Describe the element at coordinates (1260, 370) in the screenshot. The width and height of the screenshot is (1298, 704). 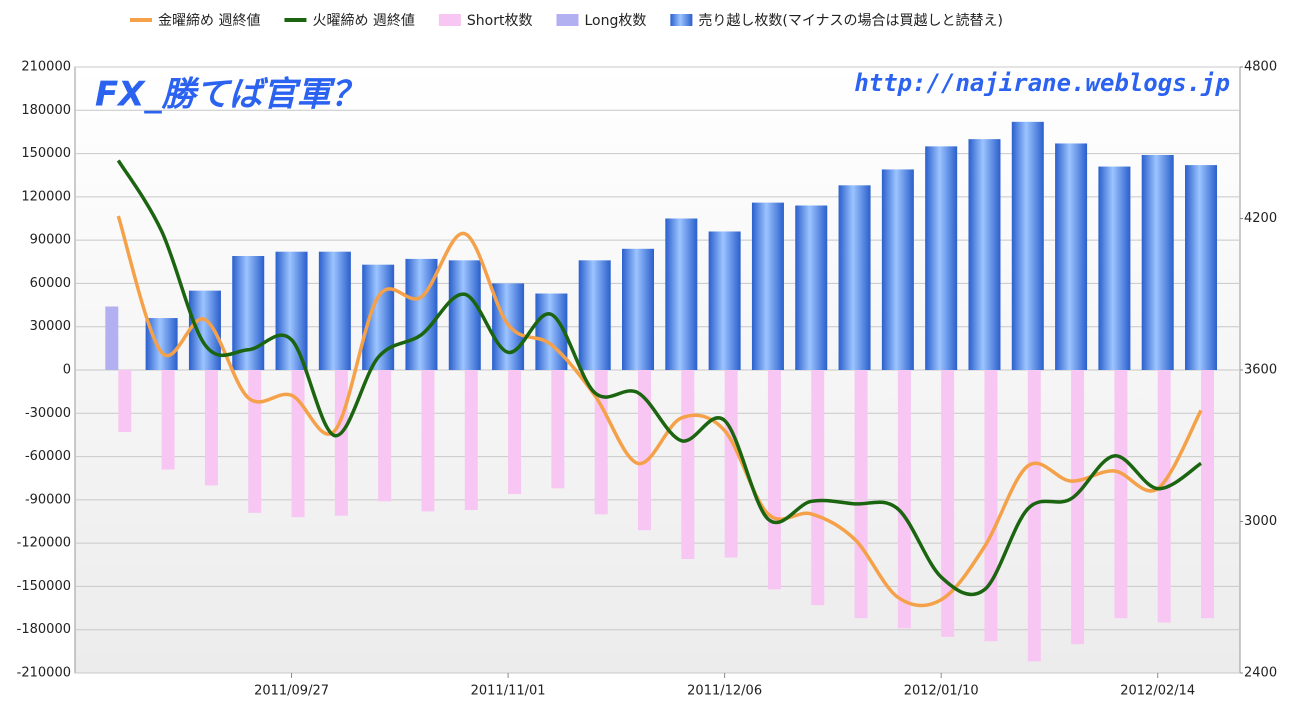
I see `y2-tick-label: 3600` at that location.